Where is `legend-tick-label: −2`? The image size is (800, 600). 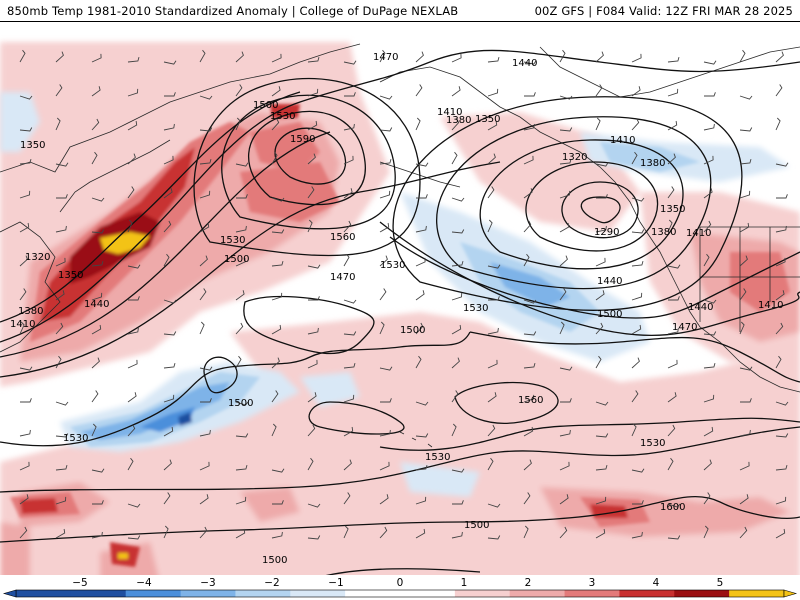 legend-tick-label: −2 is located at coordinates (271, 583).